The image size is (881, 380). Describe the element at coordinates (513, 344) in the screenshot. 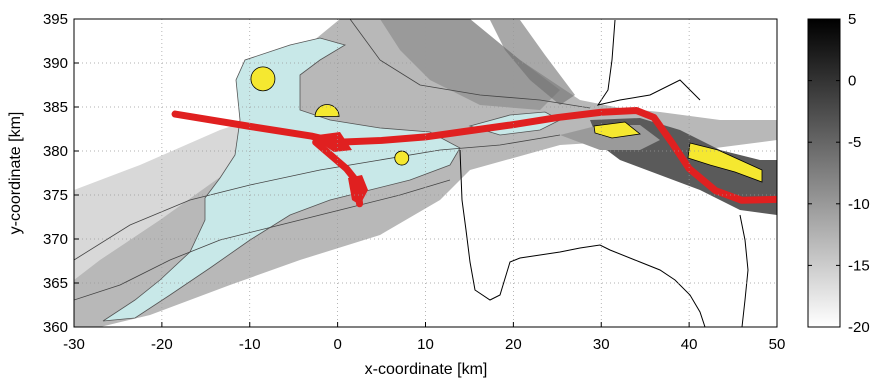

I see `x-tick-label: 20` at that location.